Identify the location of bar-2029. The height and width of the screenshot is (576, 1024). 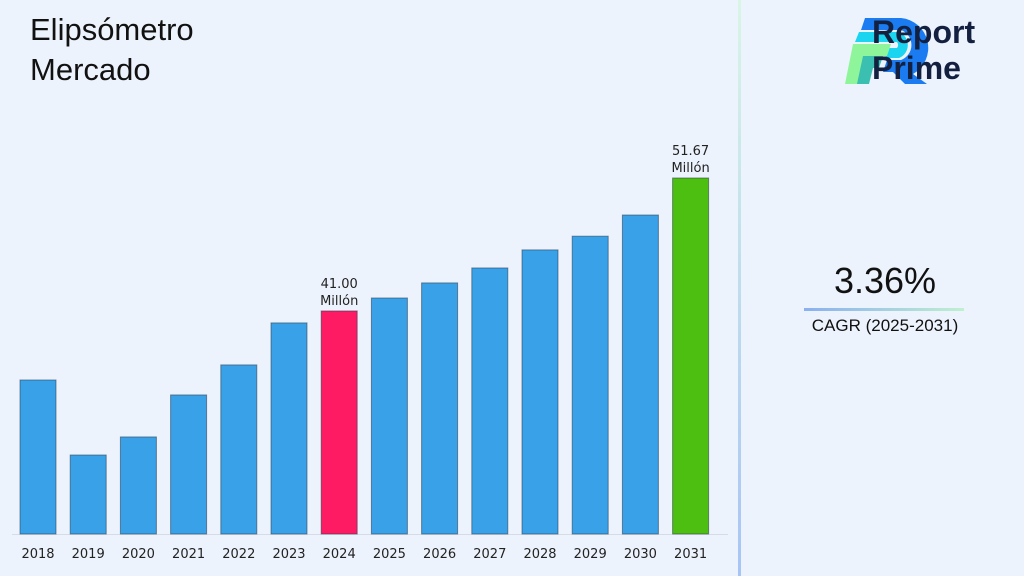
(590, 385).